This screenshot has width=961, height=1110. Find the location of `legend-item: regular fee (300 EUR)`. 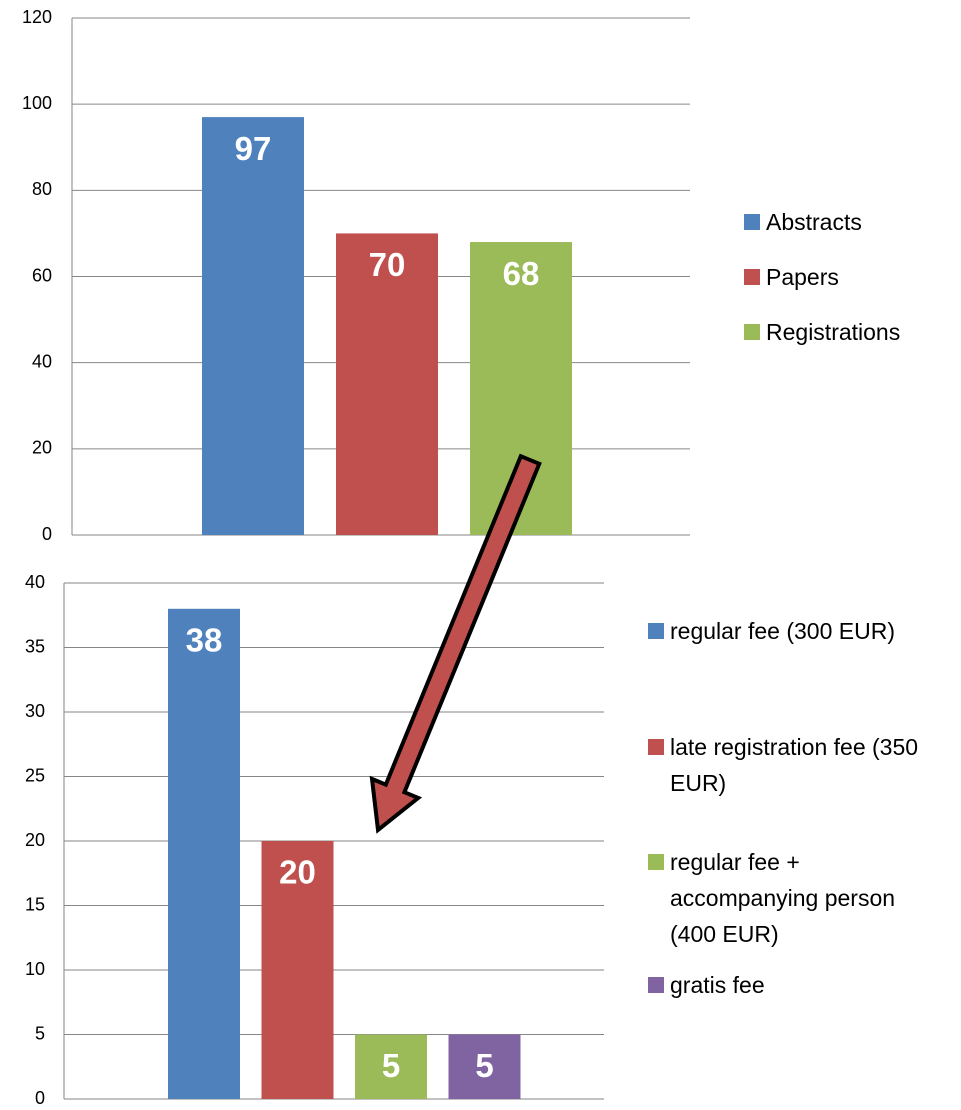

legend-item: regular fee (300 EUR) is located at coordinates (784, 631).